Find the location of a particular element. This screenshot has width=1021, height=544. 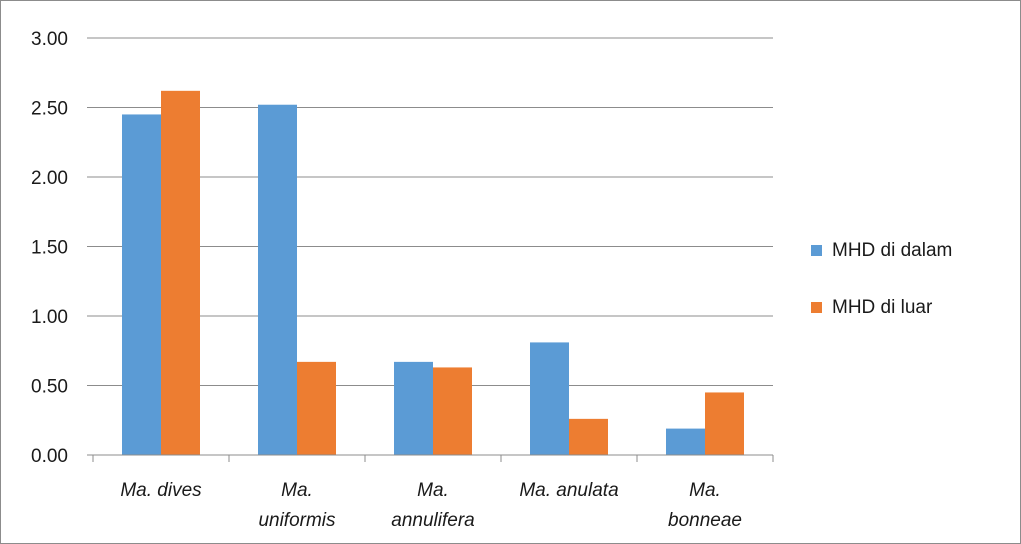

y-tick-label: 0.00 is located at coordinates (49, 456).